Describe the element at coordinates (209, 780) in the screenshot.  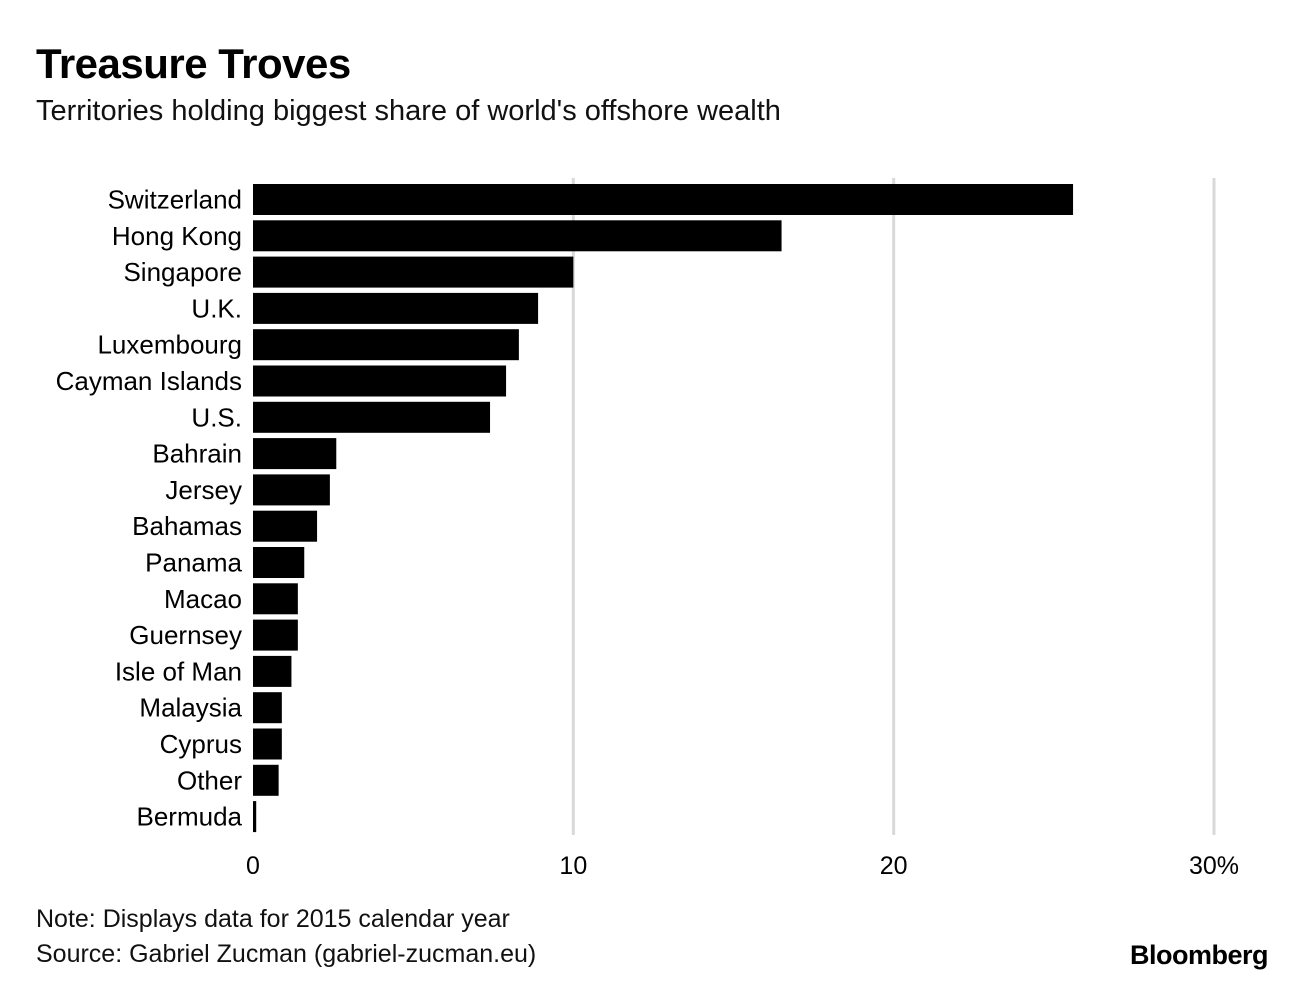
I see `category-label: Other` at that location.